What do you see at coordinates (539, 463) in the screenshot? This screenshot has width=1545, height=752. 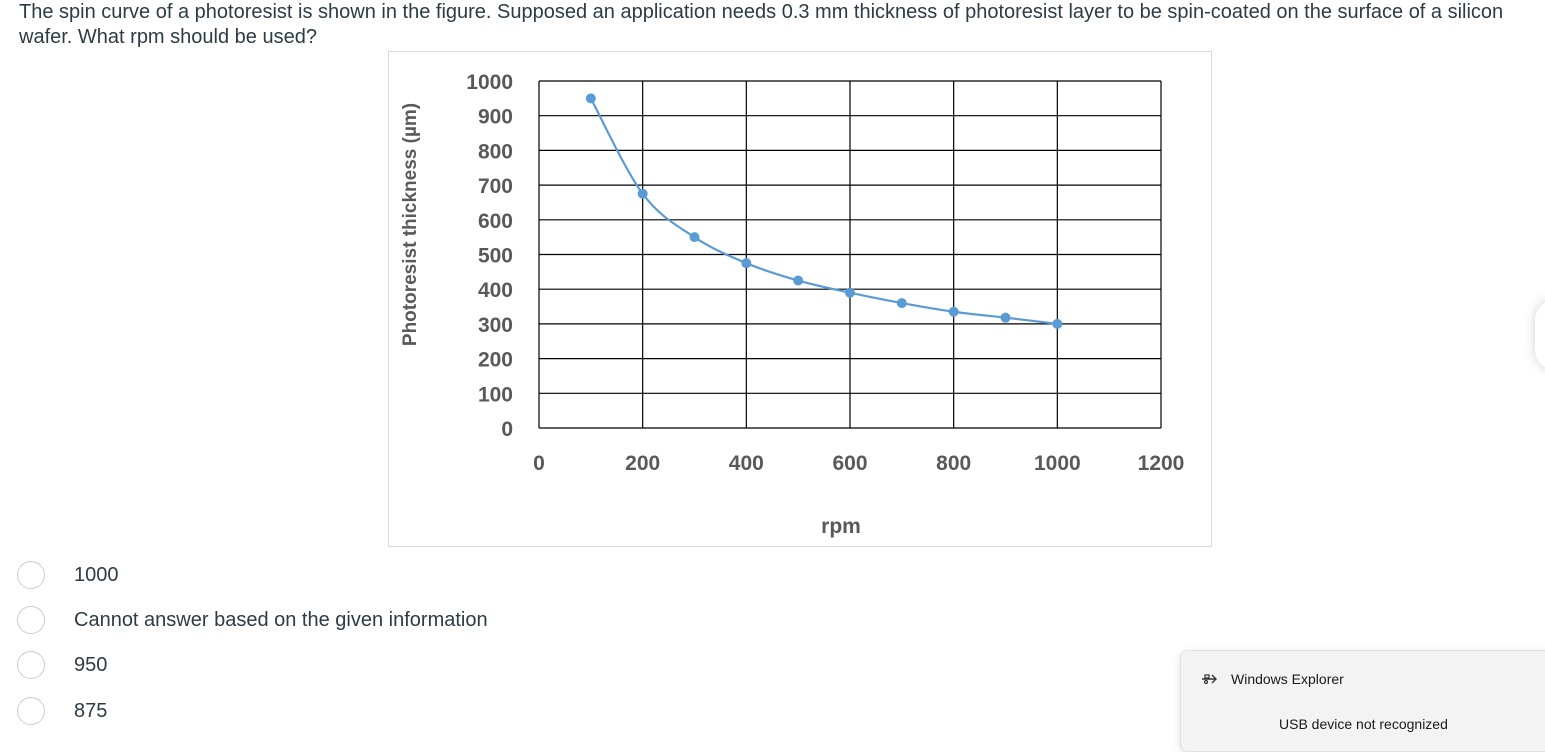 I see `x-tick-label: 0` at bounding box center [539, 463].